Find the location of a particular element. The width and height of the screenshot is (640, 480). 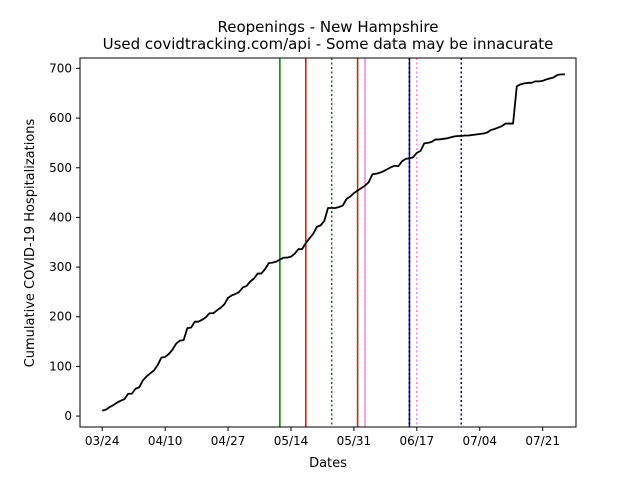

y-tick-label: 500 is located at coordinates (60, 168).